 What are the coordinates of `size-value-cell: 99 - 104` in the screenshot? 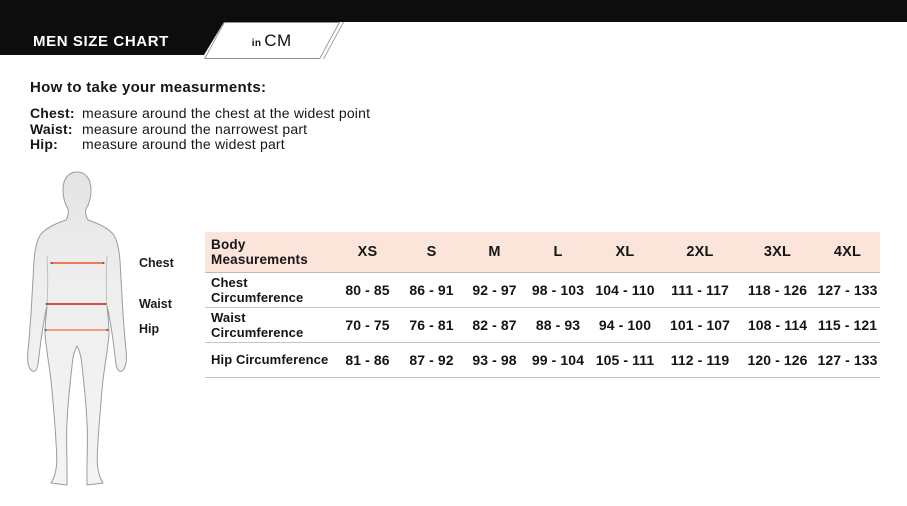 It's located at (558, 359).